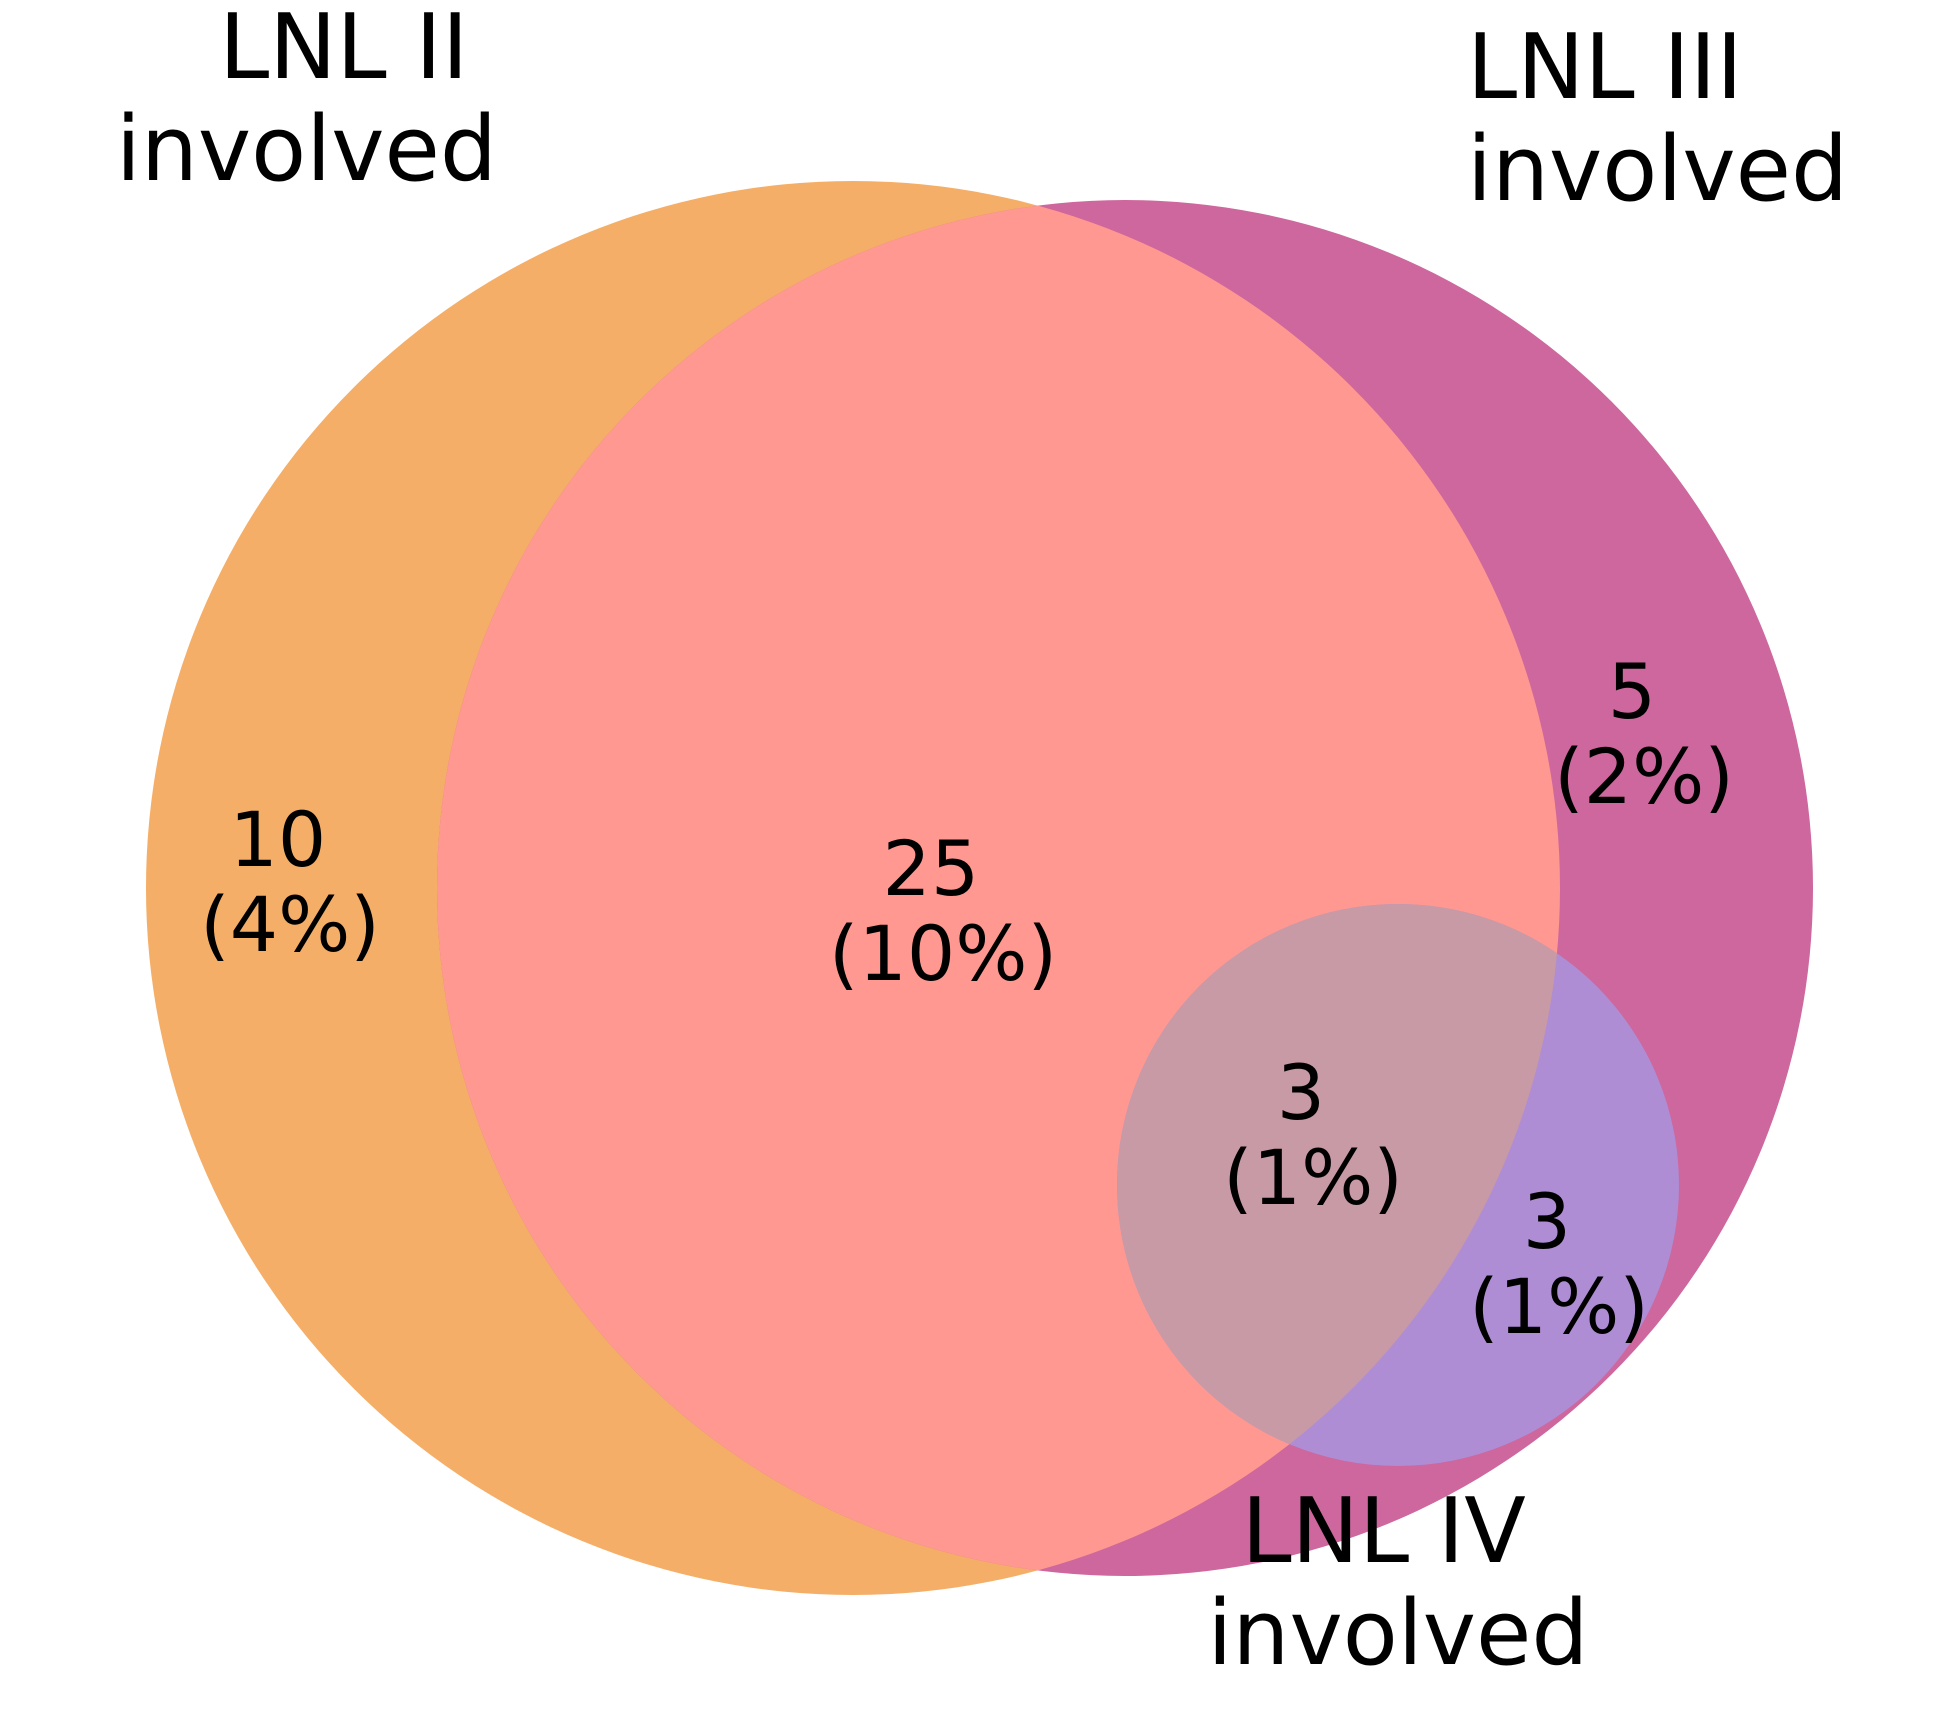 The width and height of the screenshot is (1947, 1733). Describe the element at coordinates (306, 101) in the screenshot. I see `lnl2-set-label: LNL II involved` at that location.